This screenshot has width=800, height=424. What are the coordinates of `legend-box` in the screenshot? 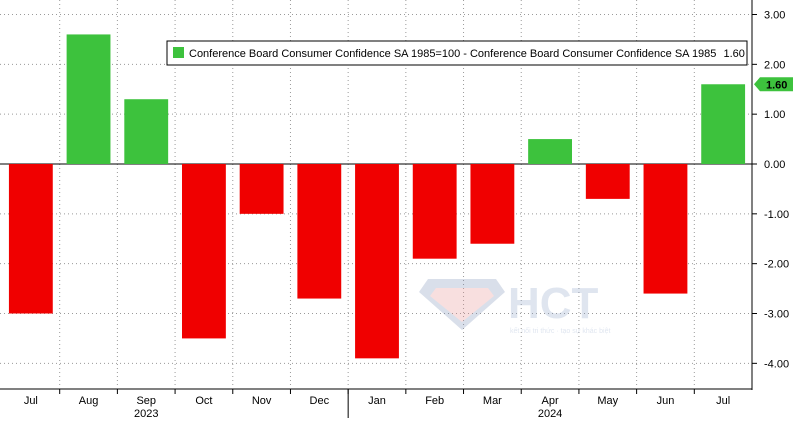 It's located at (457, 53).